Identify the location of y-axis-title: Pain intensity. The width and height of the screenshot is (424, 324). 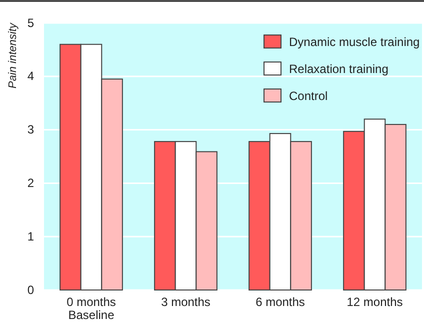
(12, 55).